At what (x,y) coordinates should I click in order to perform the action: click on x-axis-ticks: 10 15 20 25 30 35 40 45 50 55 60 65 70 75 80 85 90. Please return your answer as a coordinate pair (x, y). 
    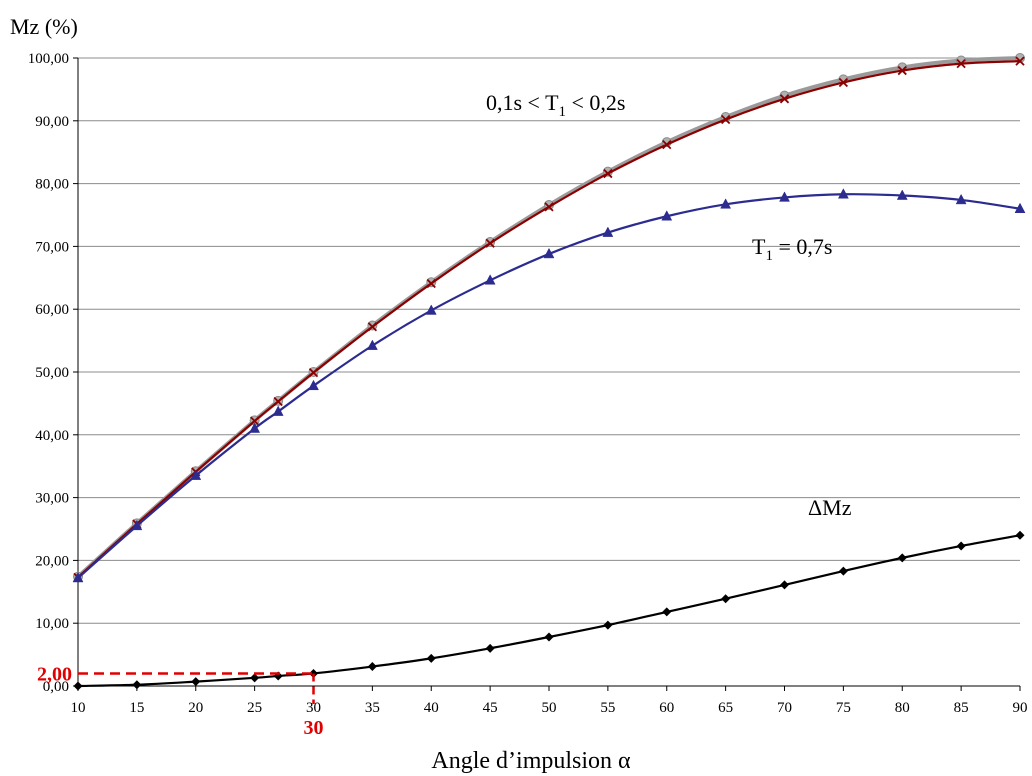
    Looking at the image, I should click on (549, 701).